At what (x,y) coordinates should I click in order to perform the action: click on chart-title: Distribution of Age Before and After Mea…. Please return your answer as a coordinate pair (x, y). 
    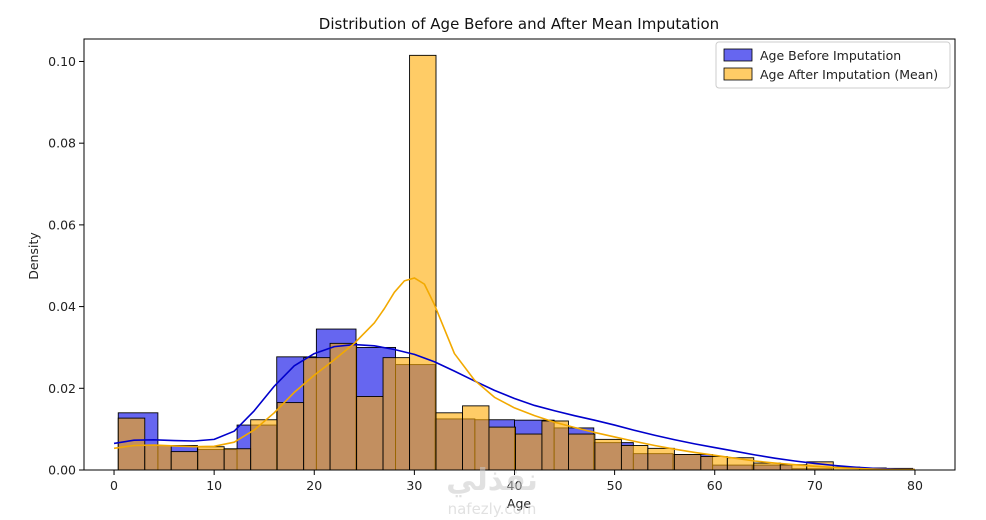
    Looking at the image, I should click on (519, 24).